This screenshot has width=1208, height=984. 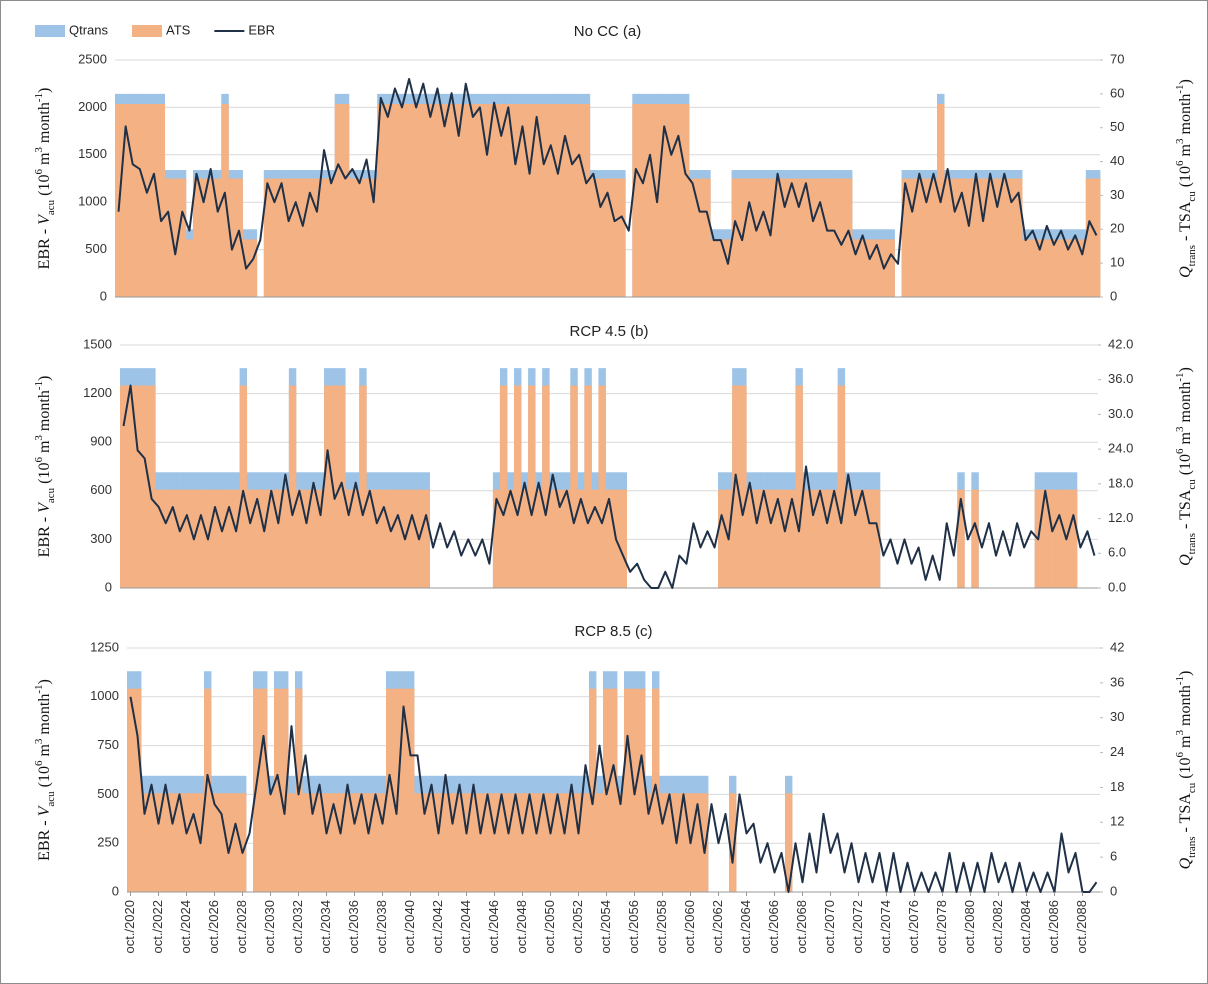 I want to click on axis-label: Qtrans - TSAcu (106 m3 month-1), so click(x=1186, y=770).